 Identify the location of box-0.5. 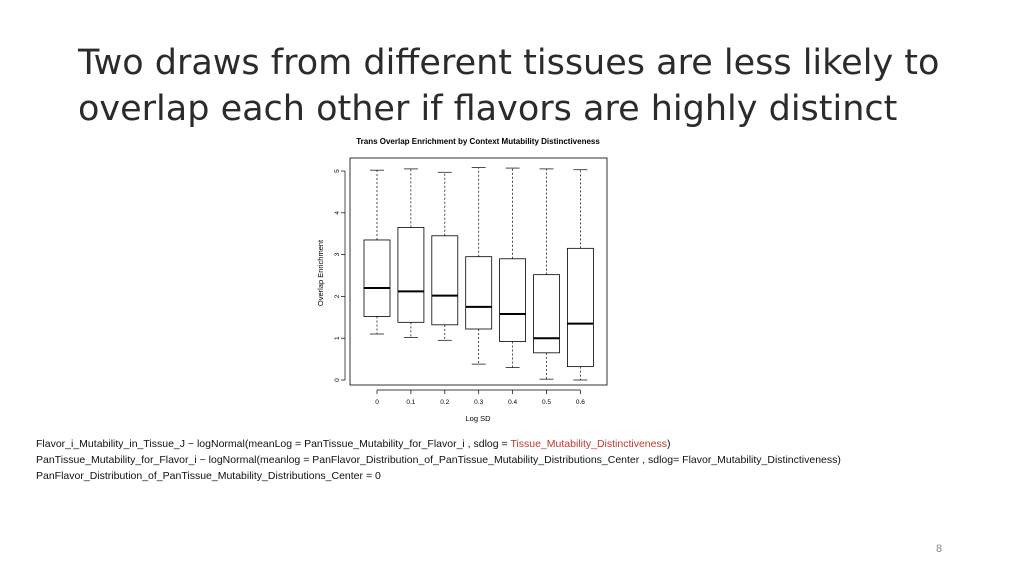
(546, 274).